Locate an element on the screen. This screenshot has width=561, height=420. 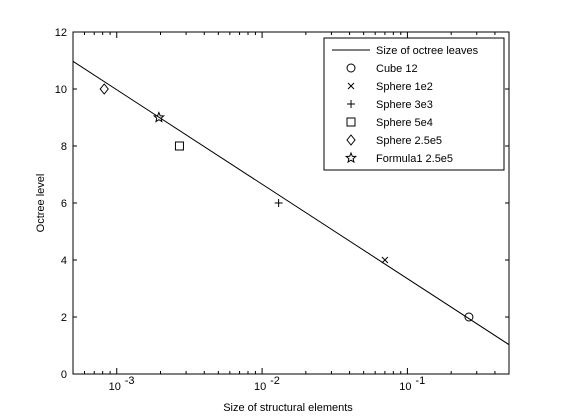
y-tick-label: 6 is located at coordinates (64, 204).